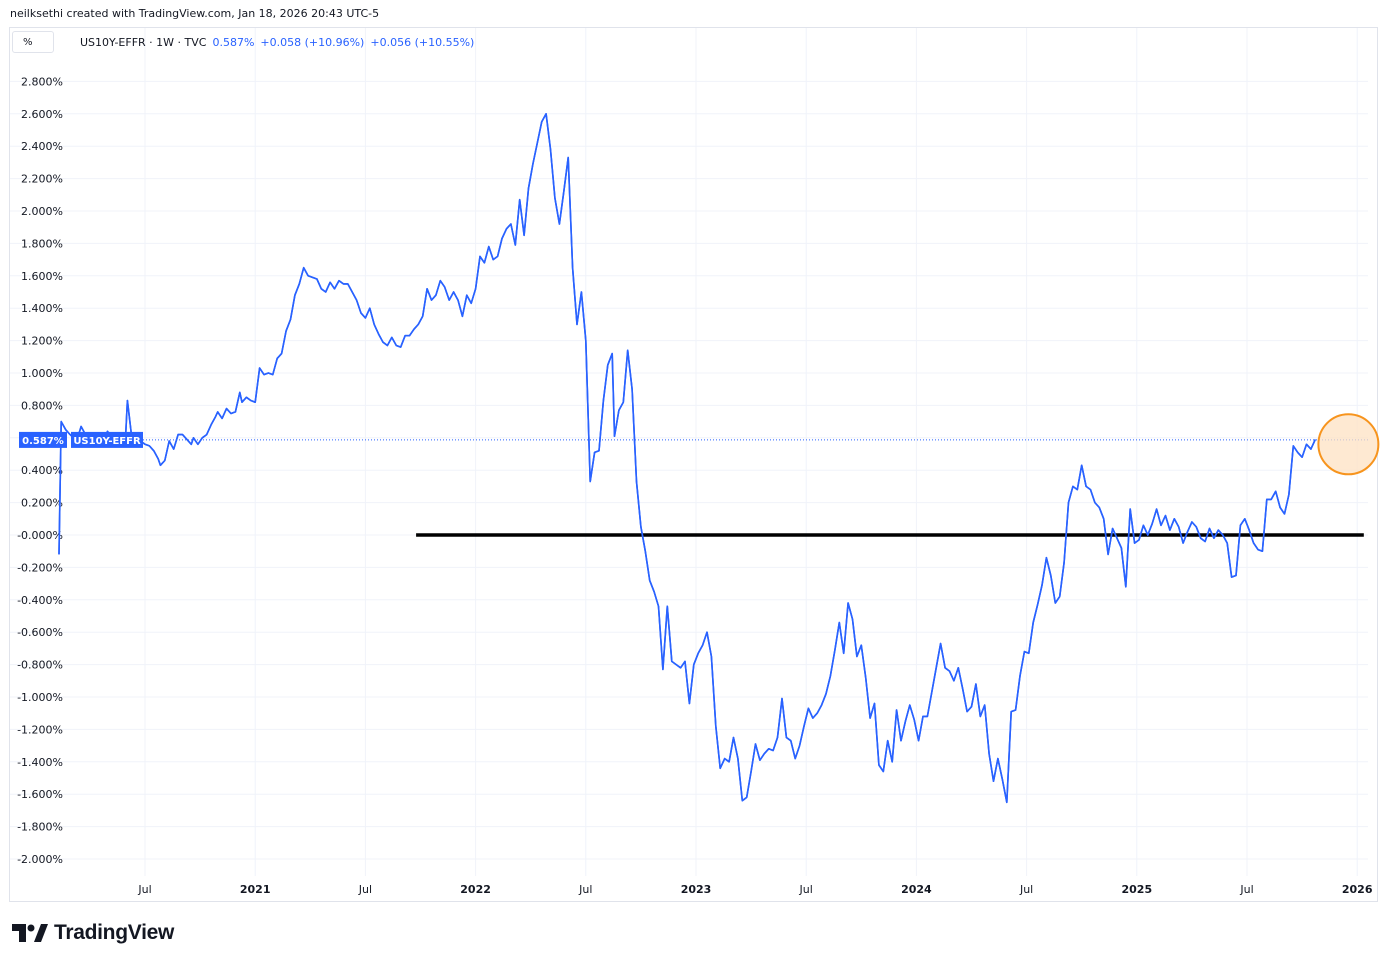 The height and width of the screenshot is (963, 1388). What do you see at coordinates (40, 567) in the screenshot?
I see `y-tick-label: -0.200%` at bounding box center [40, 567].